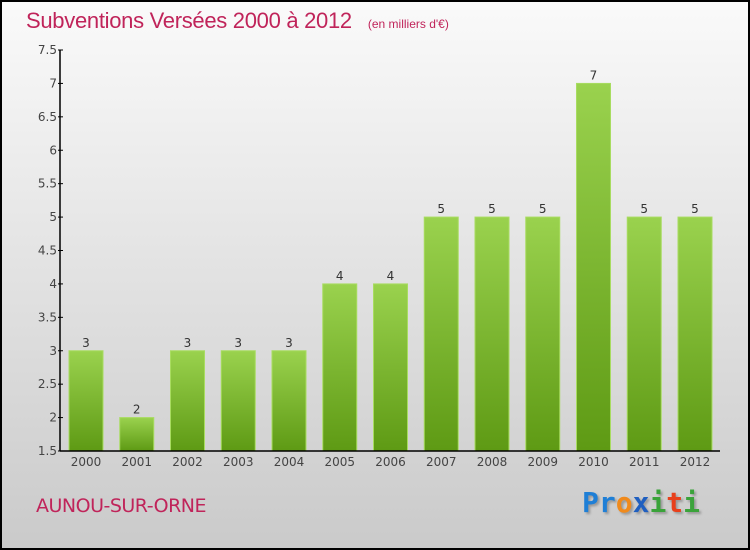  What do you see at coordinates (441, 462) in the screenshot?
I see `x-tick-2007: 2007` at bounding box center [441, 462].